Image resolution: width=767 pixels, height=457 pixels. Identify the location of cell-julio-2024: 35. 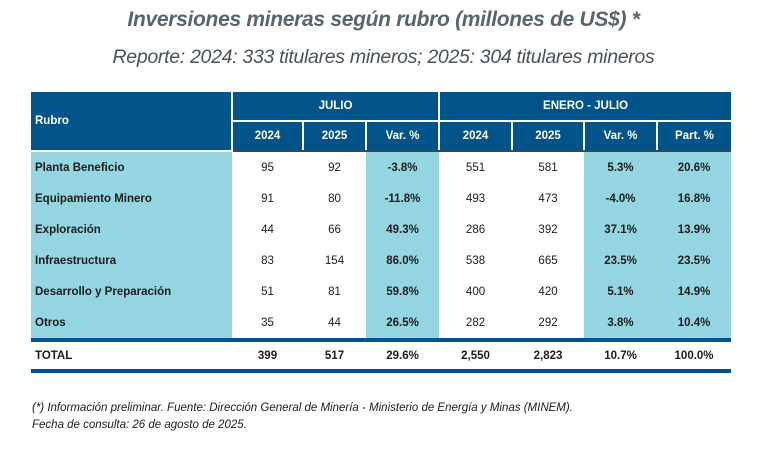
(267, 322).